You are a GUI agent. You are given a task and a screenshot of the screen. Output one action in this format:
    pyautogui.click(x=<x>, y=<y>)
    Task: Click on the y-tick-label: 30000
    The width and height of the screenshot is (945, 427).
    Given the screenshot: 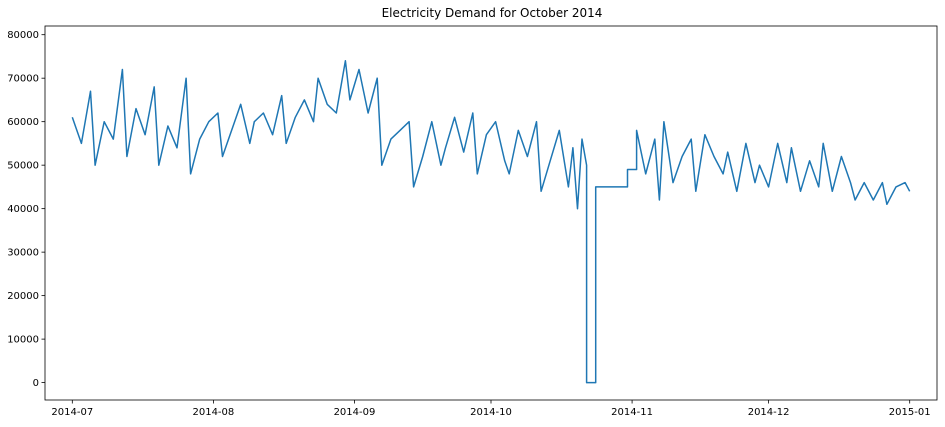 What is the action you would take?
    pyautogui.click(x=23, y=253)
    